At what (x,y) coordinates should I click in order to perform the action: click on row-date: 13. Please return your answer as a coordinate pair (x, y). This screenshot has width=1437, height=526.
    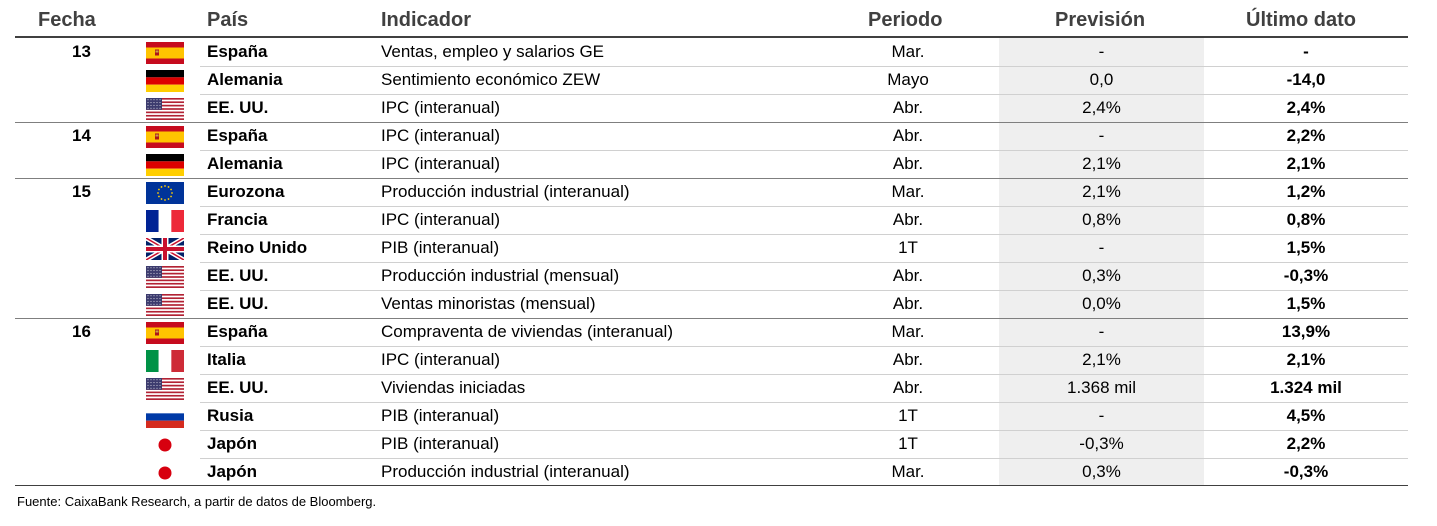
    Looking at the image, I should click on (81, 51).